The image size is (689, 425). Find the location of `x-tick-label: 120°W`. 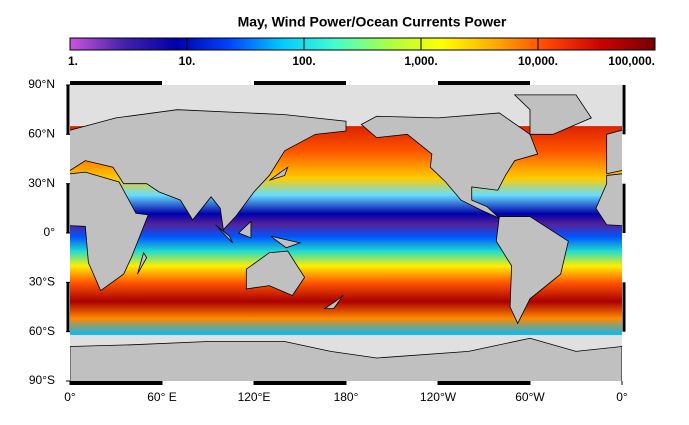

x-tick-label: 120°W is located at coordinates (438, 397).